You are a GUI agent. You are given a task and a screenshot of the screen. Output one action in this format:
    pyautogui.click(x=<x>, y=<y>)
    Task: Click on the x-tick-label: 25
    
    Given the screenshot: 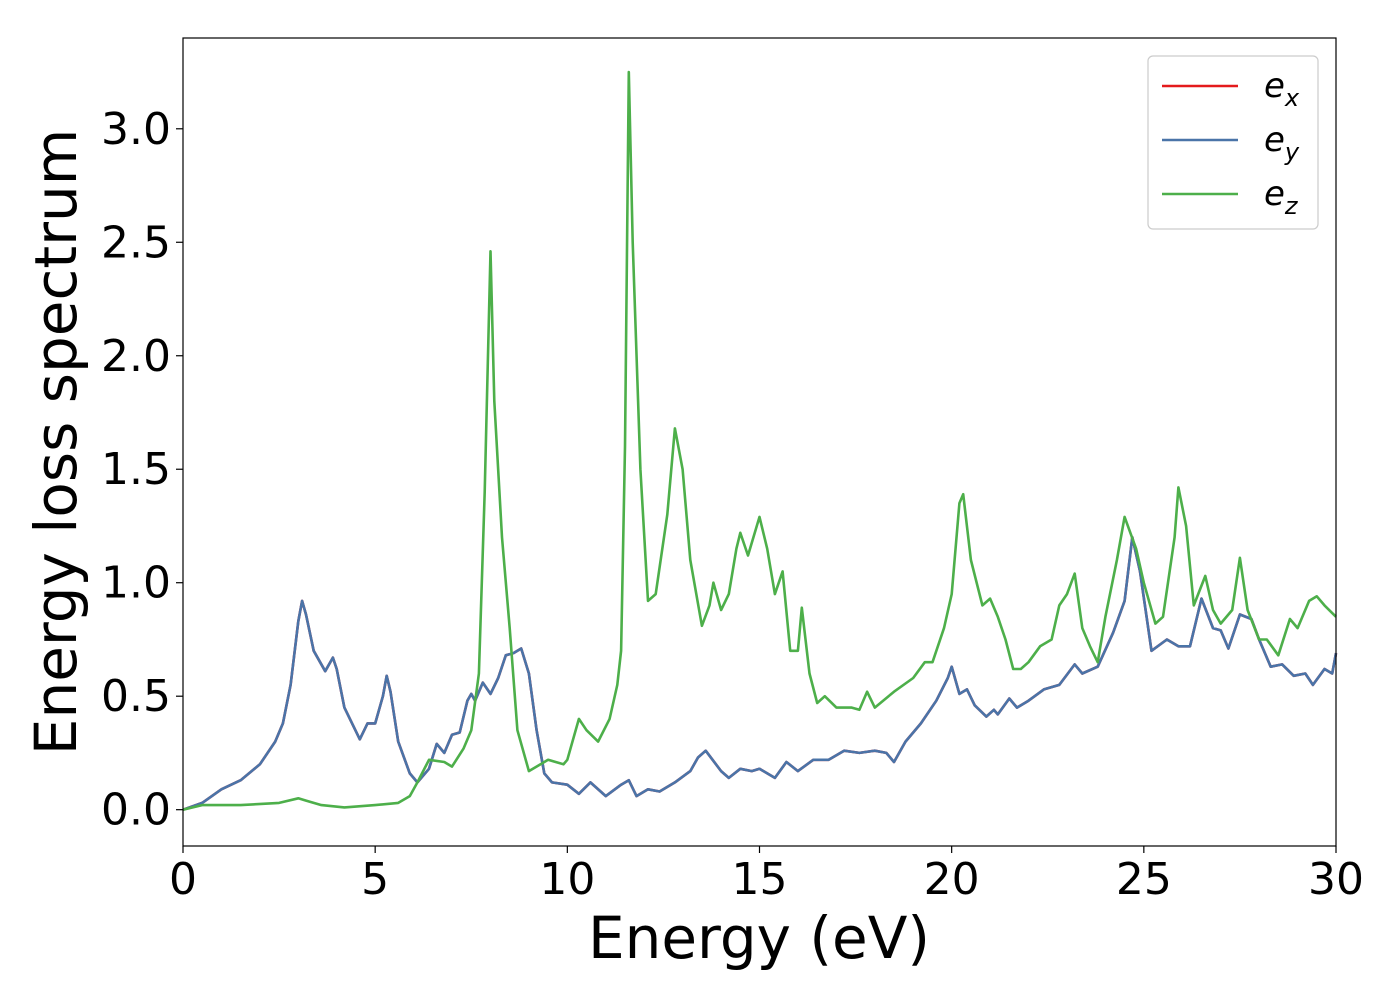 What is the action you would take?
    pyautogui.click(x=1144, y=879)
    